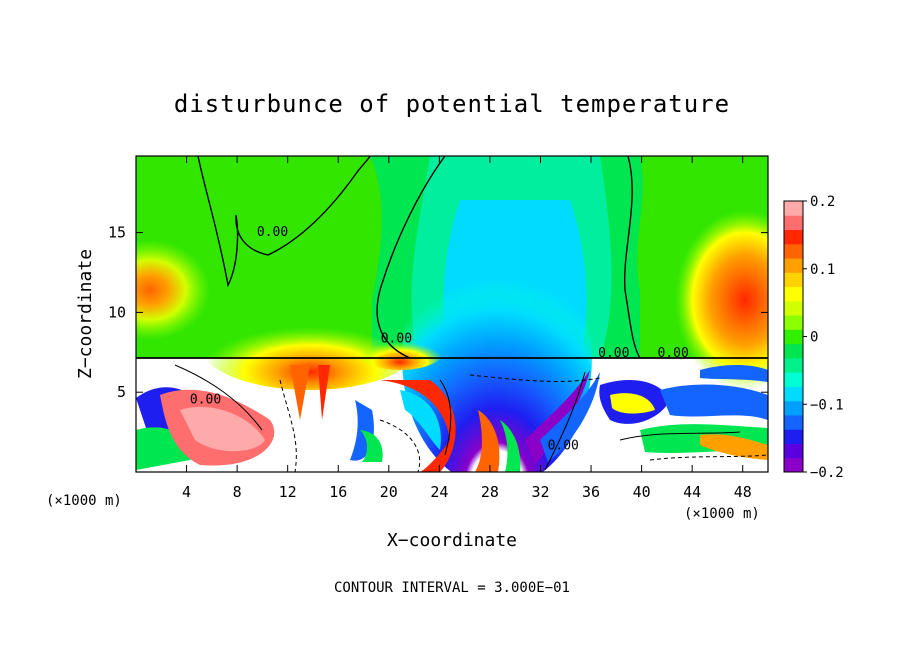  I want to click on y-axis-label: Z−coordinate, so click(85, 314).